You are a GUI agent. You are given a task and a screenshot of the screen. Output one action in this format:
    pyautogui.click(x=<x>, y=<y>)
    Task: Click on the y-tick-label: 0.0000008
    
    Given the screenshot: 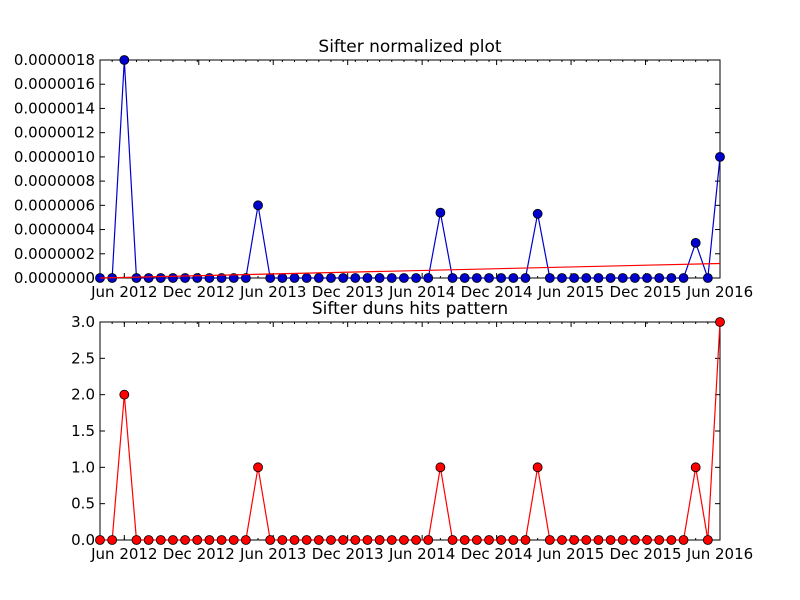 What is the action you would take?
    pyautogui.click(x=54, y=181)
    